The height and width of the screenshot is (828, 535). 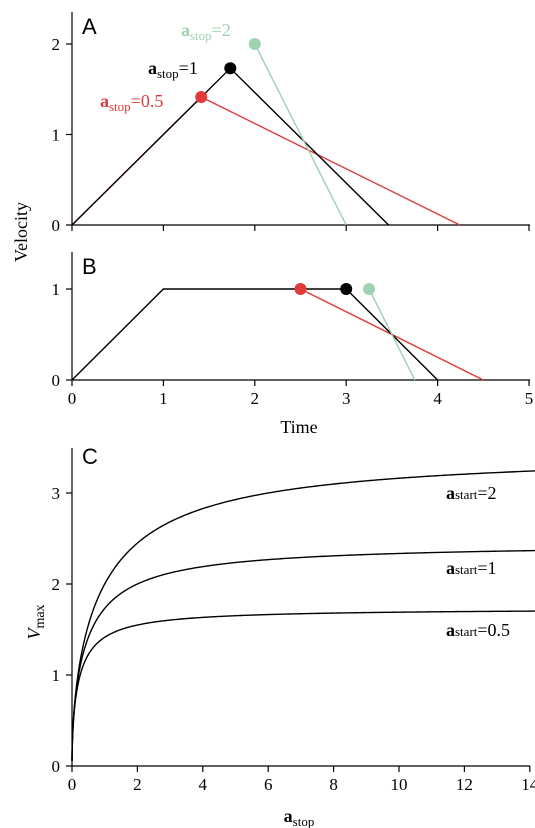 What do you see at coordinates (90, 456) in the screenshot?
I see `panel-c-label: C` at bounding box center [90, 456].